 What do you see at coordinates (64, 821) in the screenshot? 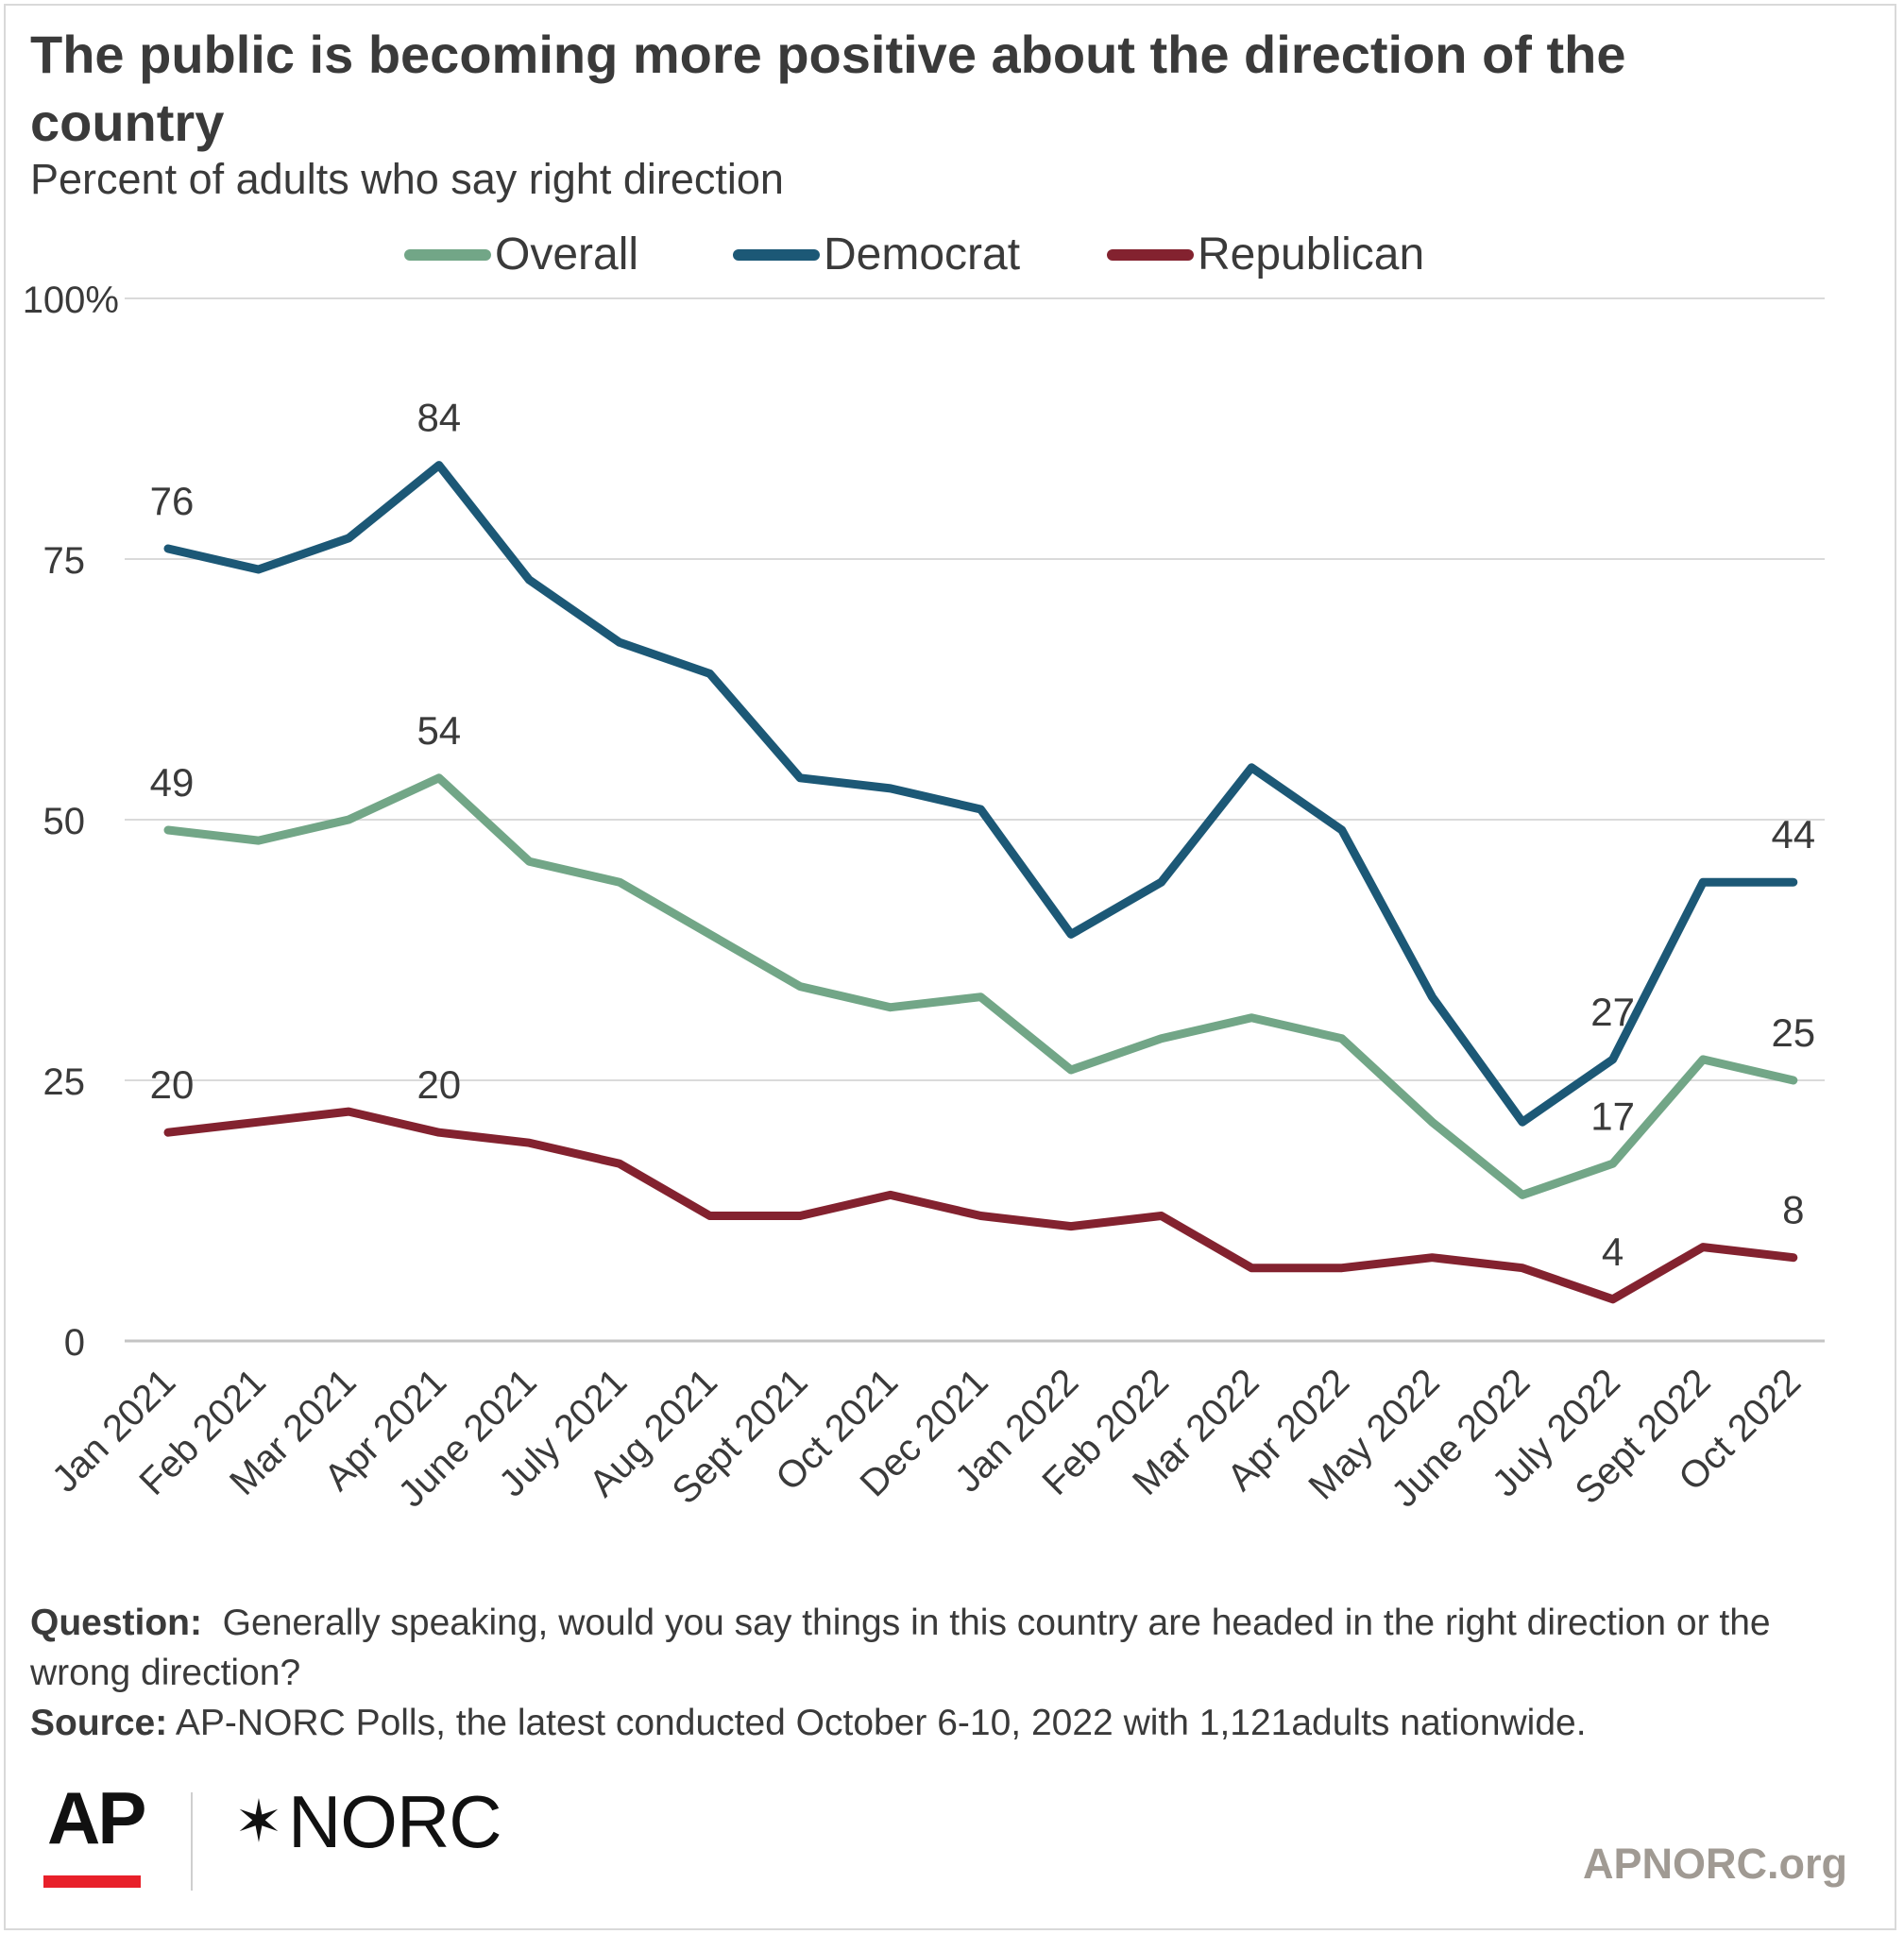
I see `y-tick-label: 50` at bounding box center [64, 821].